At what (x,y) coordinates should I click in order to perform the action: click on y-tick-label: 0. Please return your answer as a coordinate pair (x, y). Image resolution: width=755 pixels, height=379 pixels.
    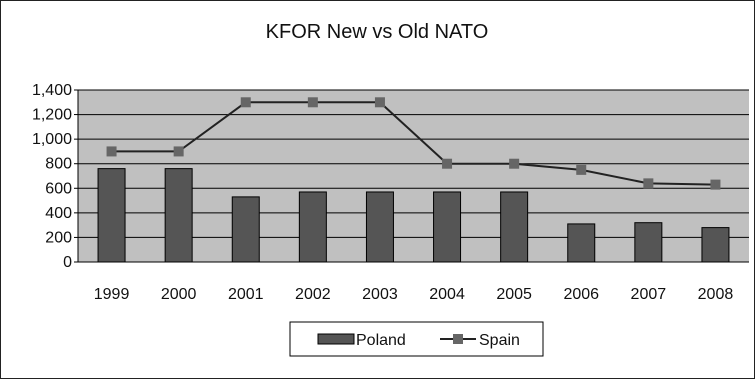
    Looking at the image, I should click on (67, 262).